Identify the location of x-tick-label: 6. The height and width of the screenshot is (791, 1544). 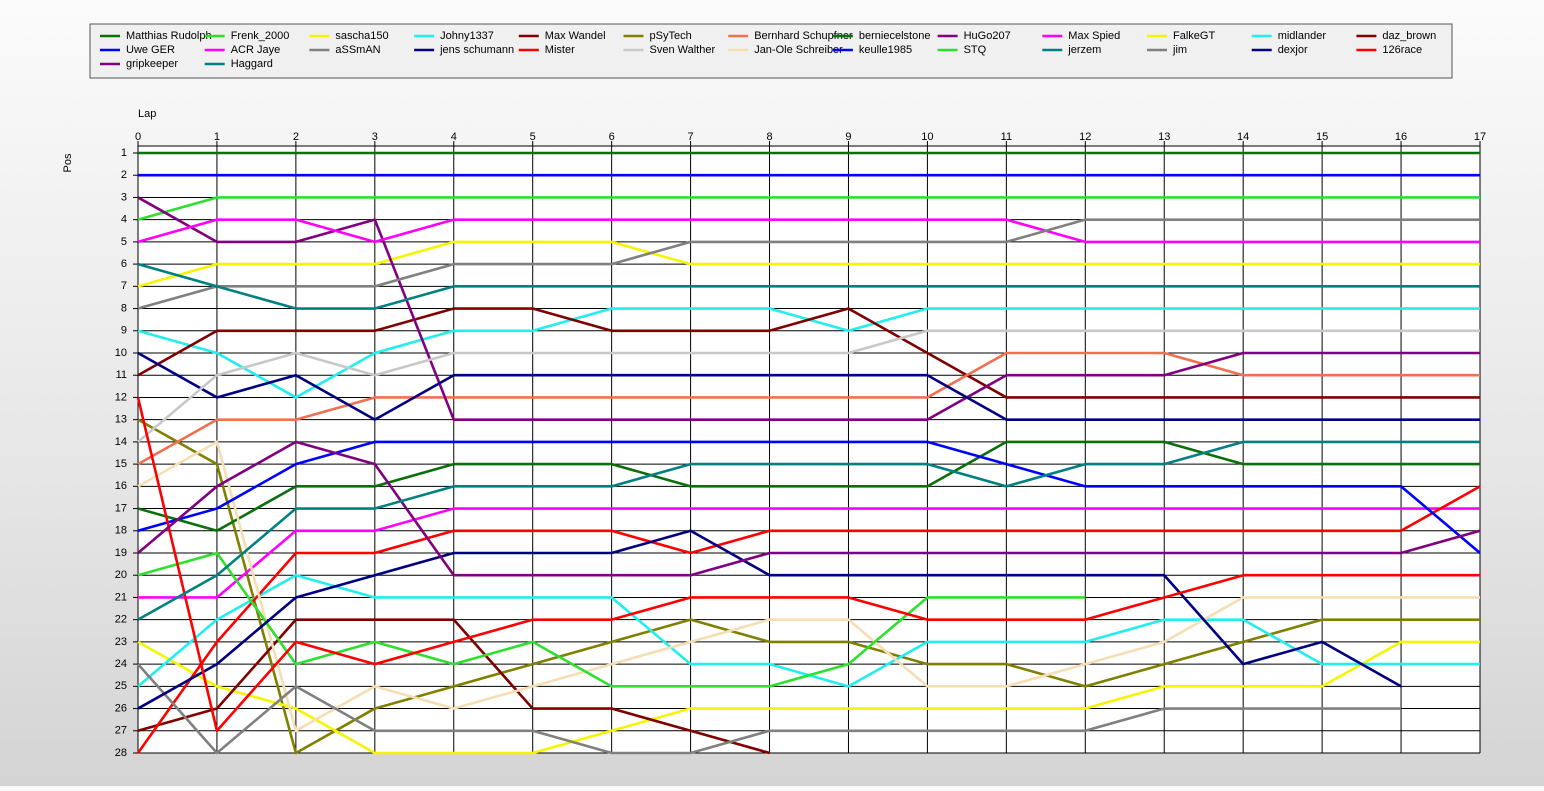
(612, 137).